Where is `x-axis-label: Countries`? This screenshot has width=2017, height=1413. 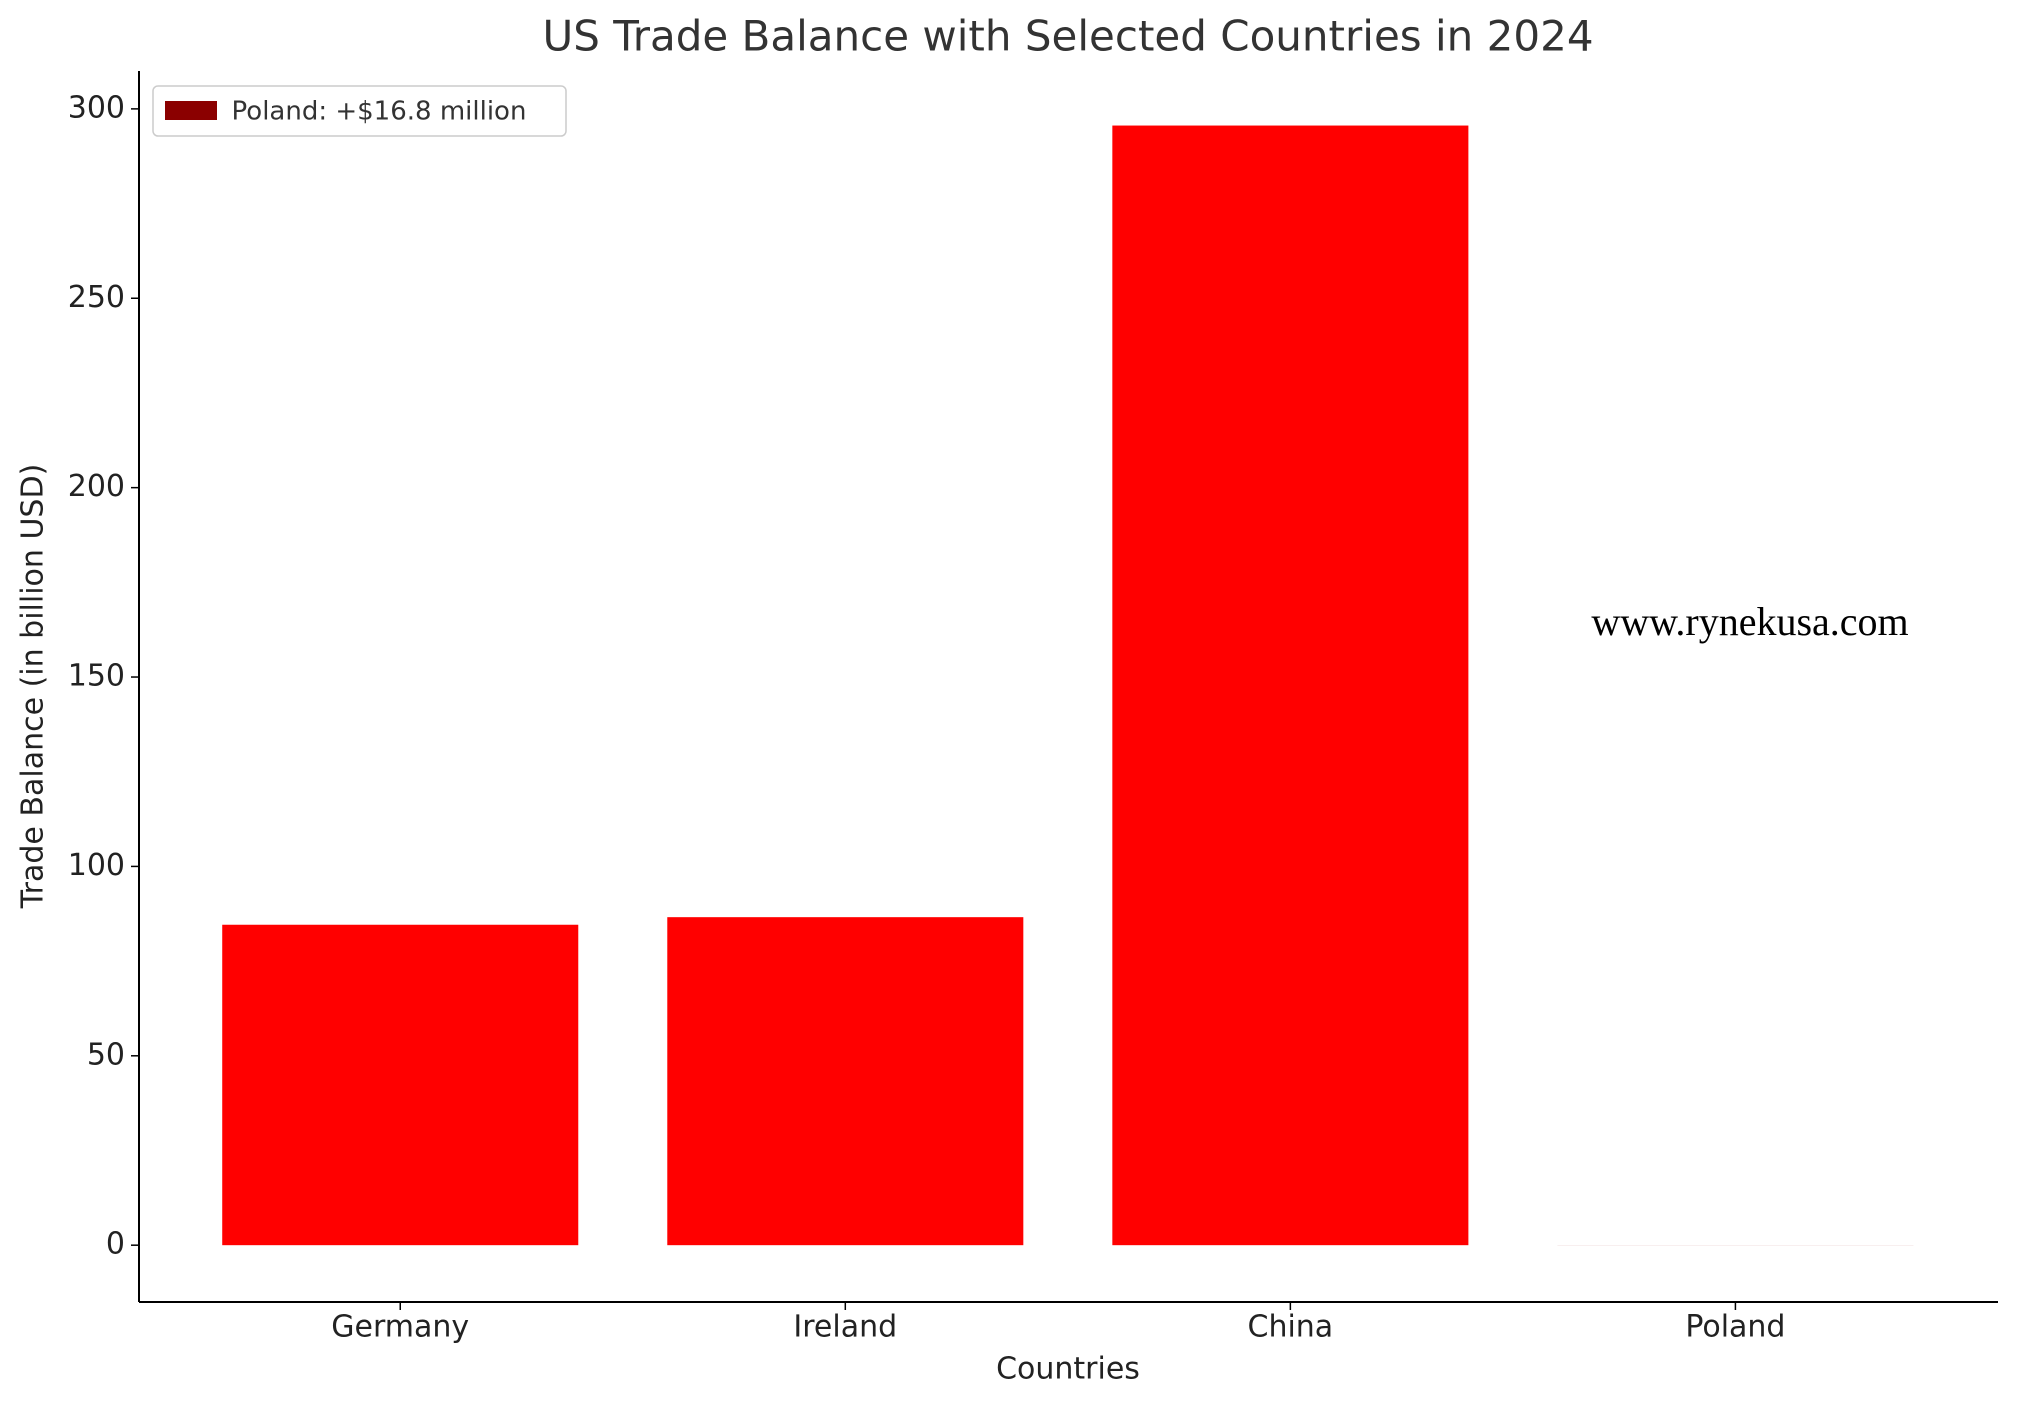
x-axis-label: Countries is located at coordinates (1068, 1369).